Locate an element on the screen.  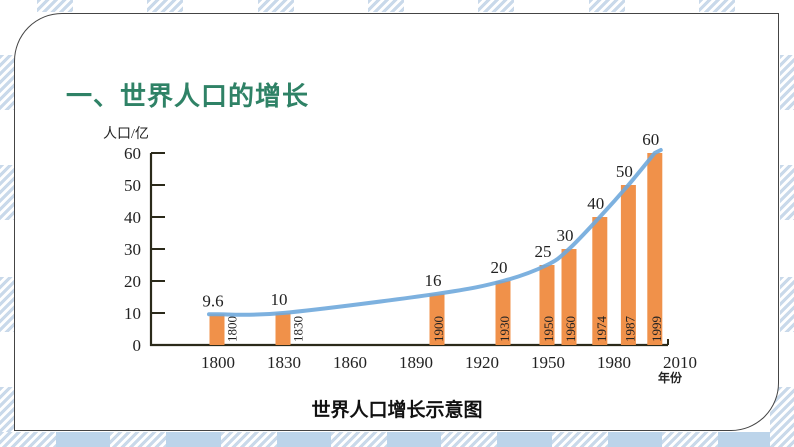
y-axis: 0 10 20 30 40 50 60 is located at coordinates (144, 249).